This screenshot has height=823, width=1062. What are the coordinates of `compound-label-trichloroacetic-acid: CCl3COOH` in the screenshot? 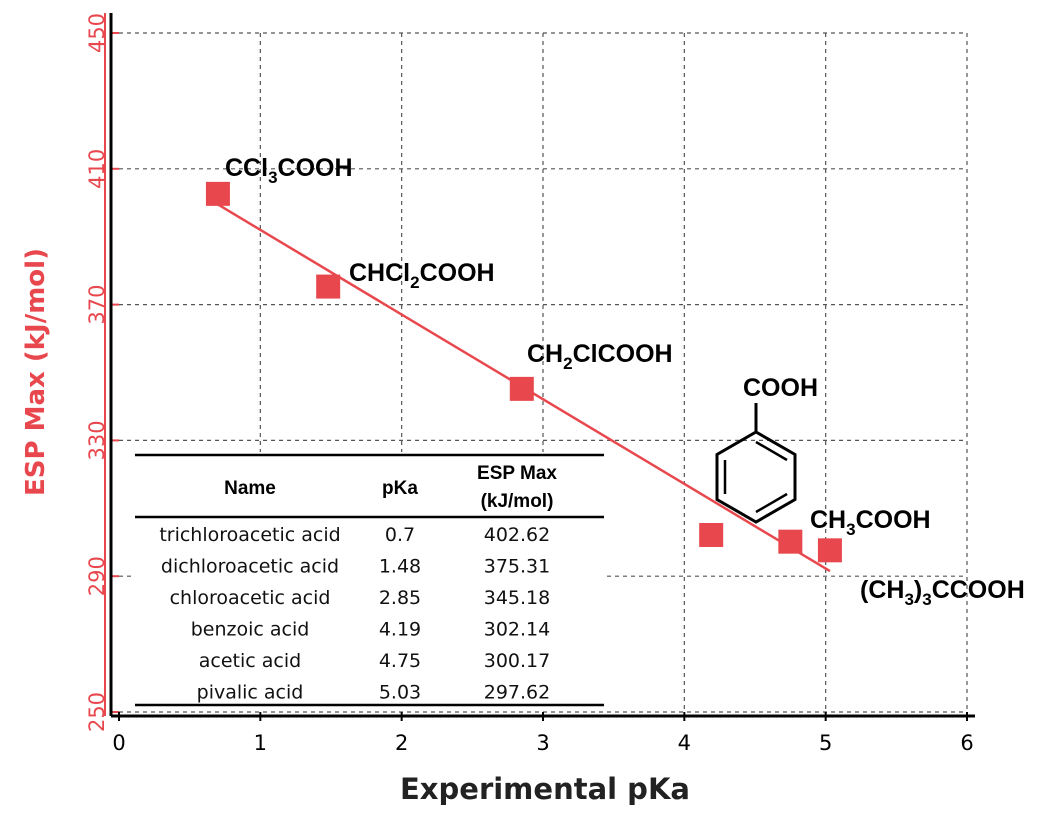 It's located at (289, 170).